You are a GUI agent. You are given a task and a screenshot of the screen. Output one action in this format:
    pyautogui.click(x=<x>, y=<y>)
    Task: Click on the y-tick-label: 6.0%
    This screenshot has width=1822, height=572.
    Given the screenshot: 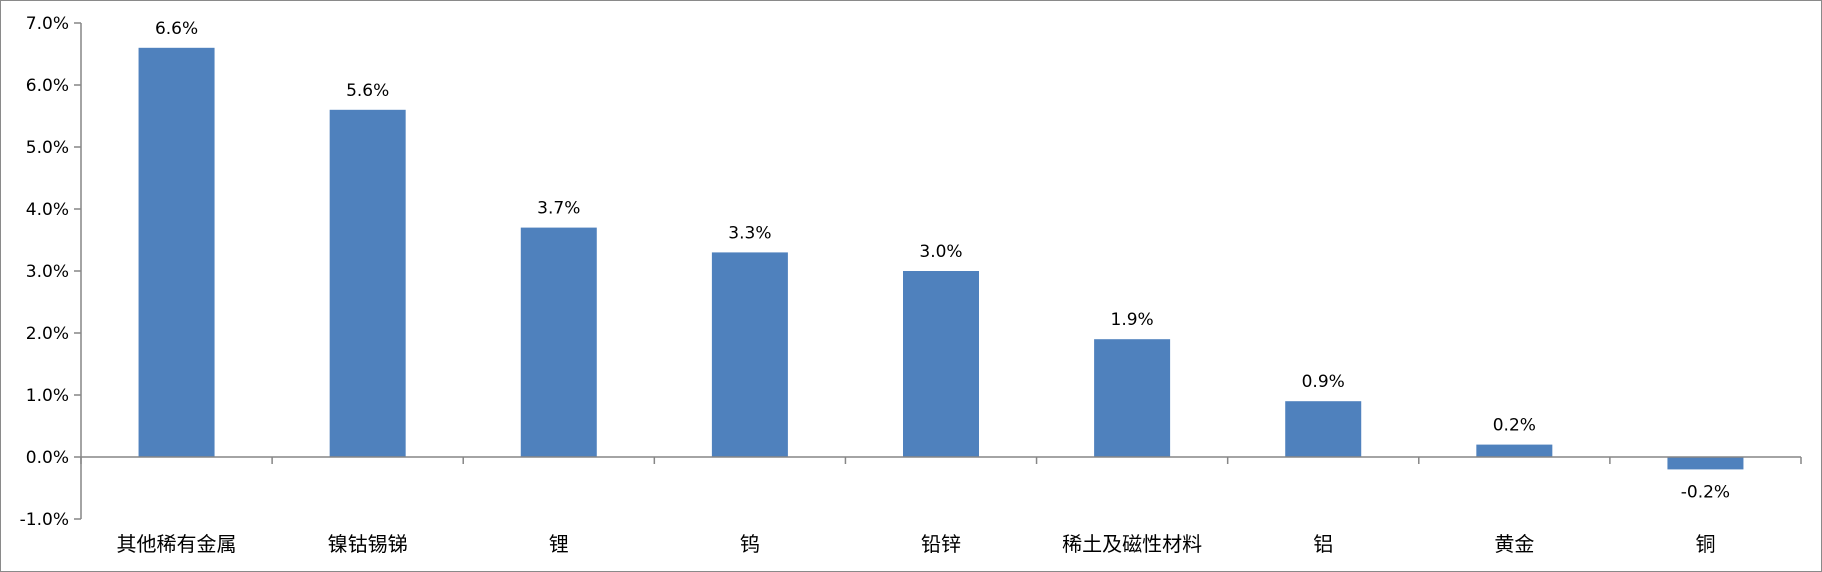 What is the action you would take?
    pyautogui.click(x=47, y=86)
    